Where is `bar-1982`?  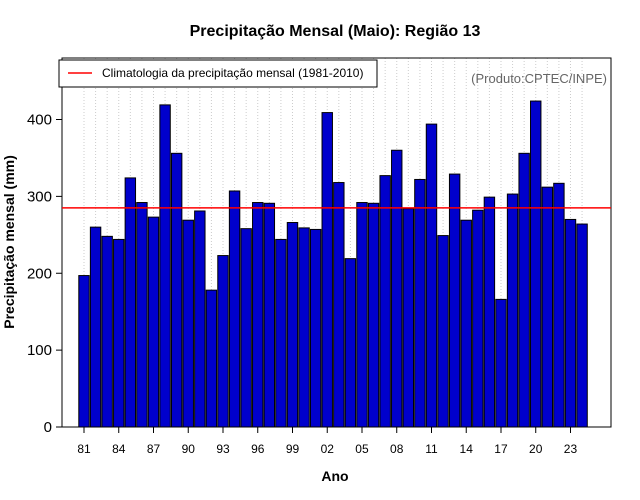
bar-1982 is located at coordinates (95, 327).